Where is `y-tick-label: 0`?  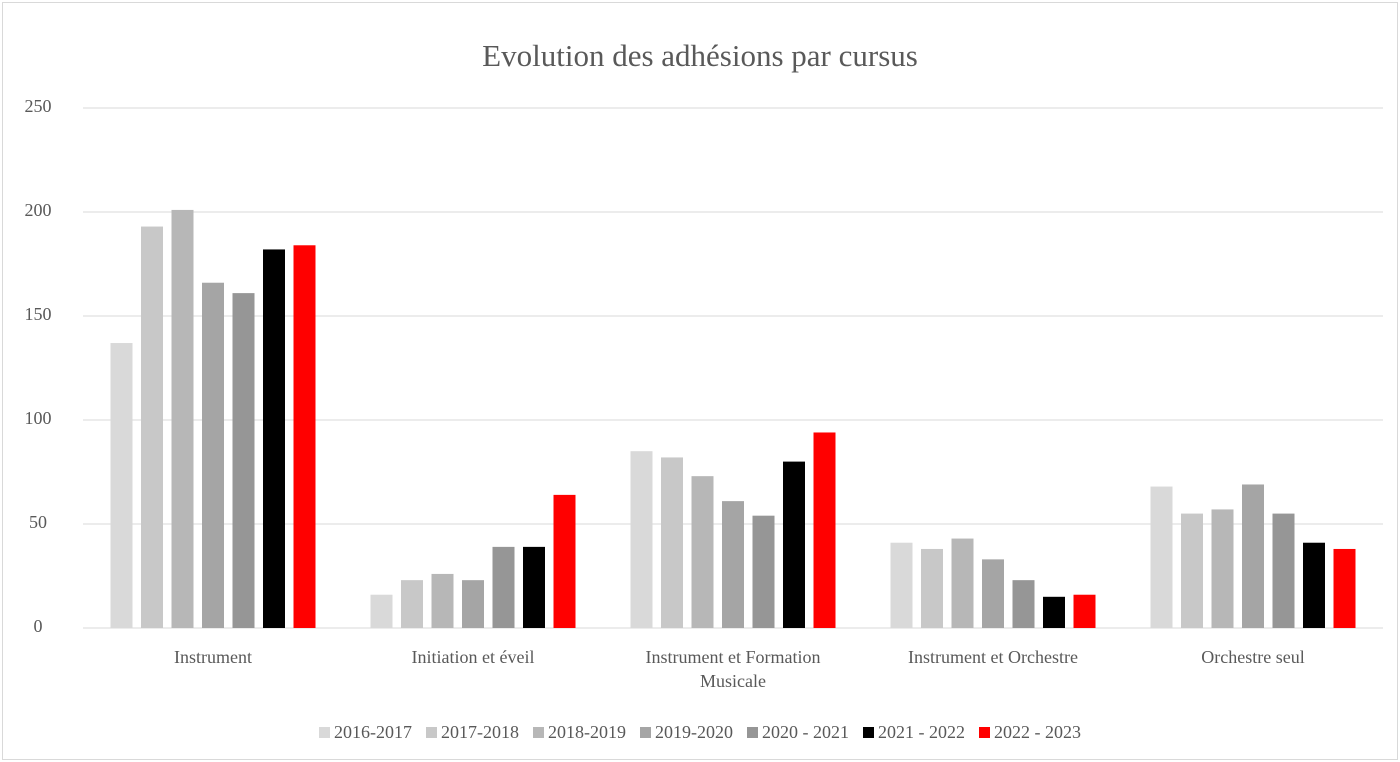 y-tick-label: 0 is located at coordinates (38, 626).